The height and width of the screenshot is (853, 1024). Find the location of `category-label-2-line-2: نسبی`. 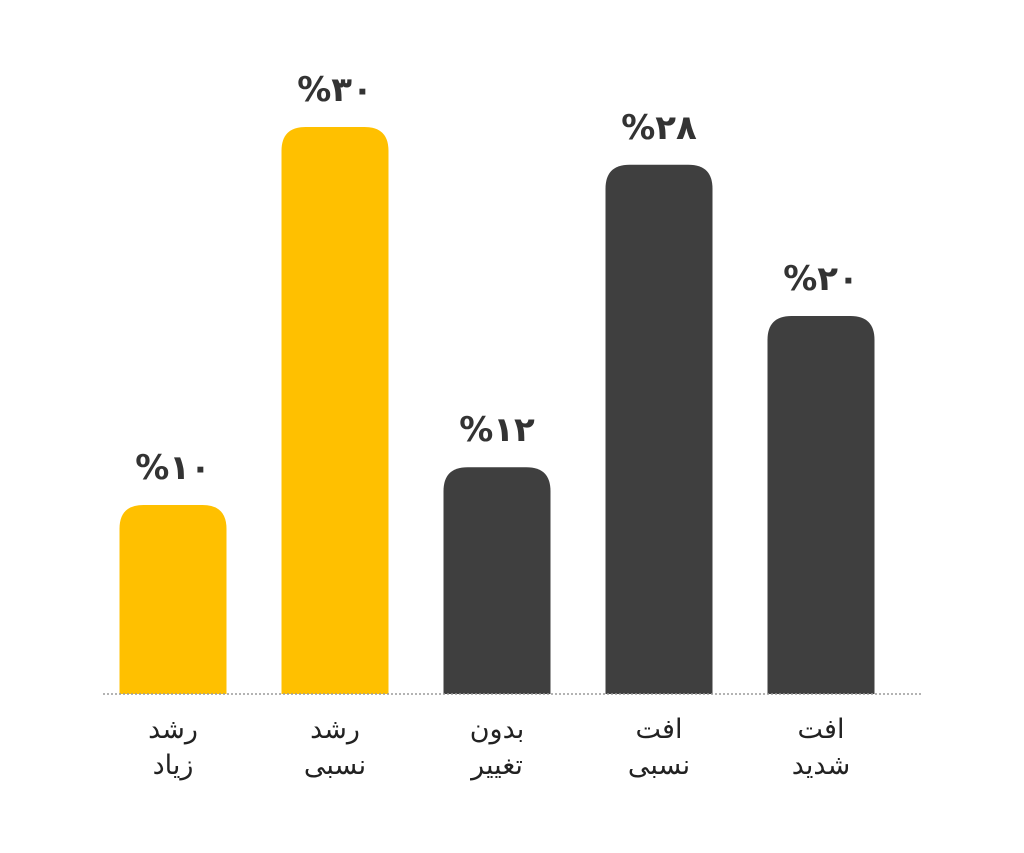

category-label-2-line-2: نسبی is located at coordinates (335, 765).